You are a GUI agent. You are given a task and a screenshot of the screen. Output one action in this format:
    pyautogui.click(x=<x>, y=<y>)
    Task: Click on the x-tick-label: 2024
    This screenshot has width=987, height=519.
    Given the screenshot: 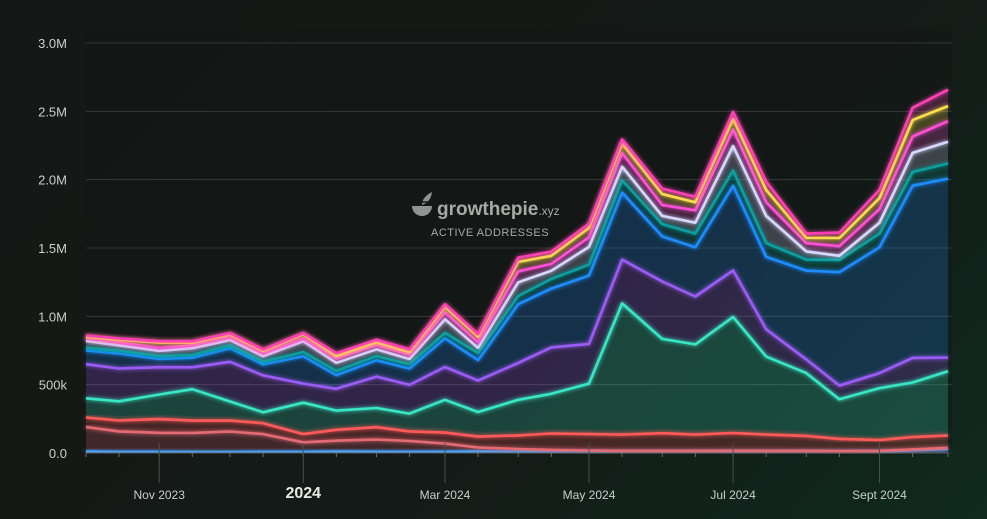 What is the action you would take?
    pyautogui.click(x=303, y=493)
    